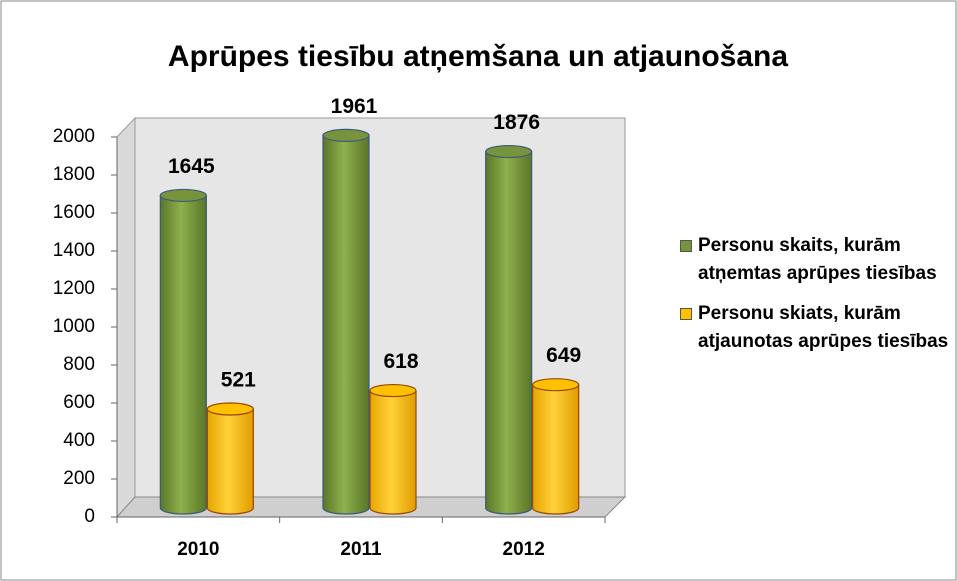 The width and height of the screenshot is (957, 581). I want to click on y-tick-label: 800, so click(79, 364).